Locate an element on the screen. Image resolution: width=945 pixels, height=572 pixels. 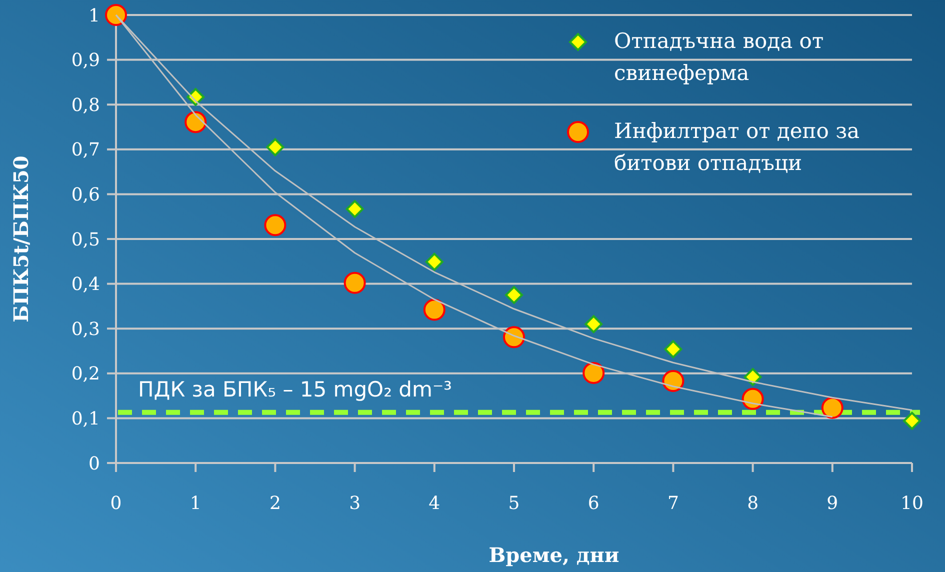
x-tick-label: 2 is located at coordinates (275, 503).